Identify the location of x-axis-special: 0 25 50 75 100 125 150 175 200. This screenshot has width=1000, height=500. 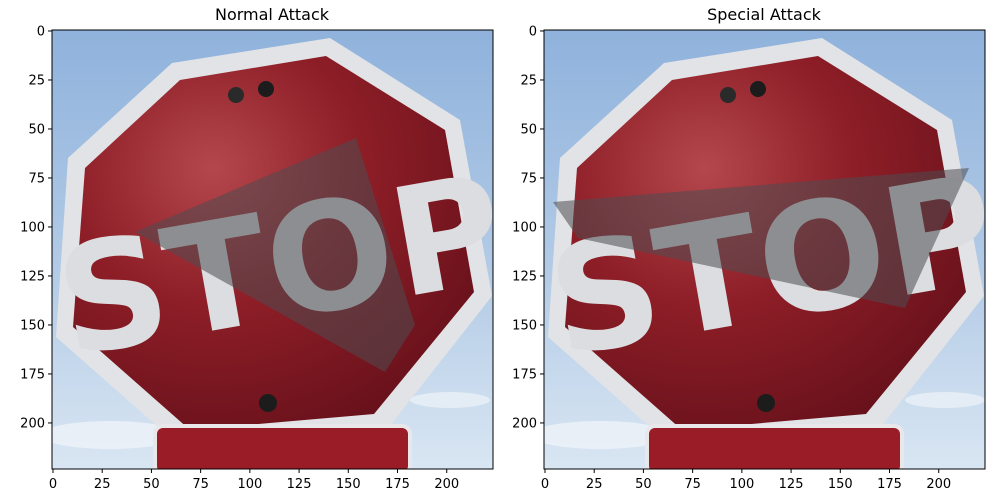
(746, 480).